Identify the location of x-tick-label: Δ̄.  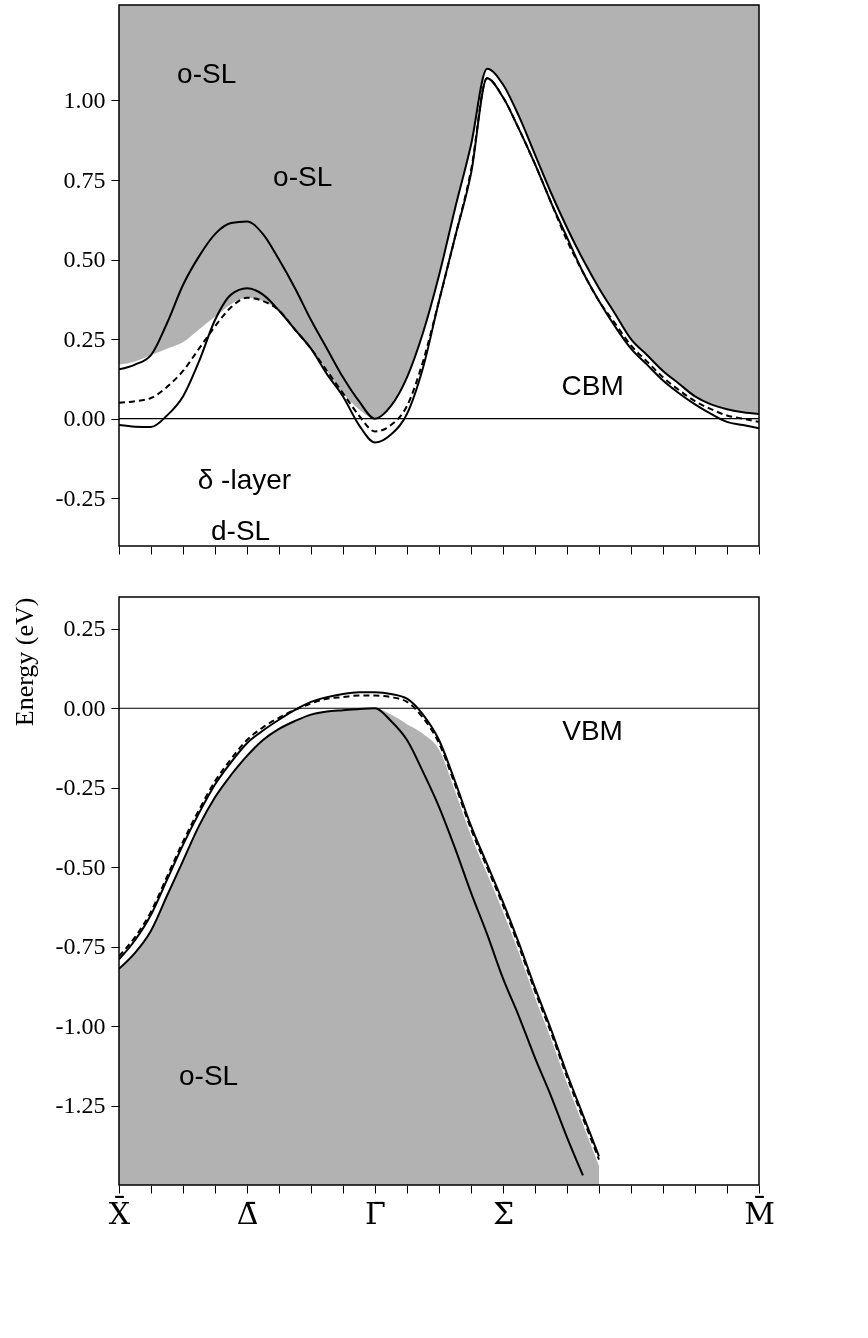
(247, 1213).